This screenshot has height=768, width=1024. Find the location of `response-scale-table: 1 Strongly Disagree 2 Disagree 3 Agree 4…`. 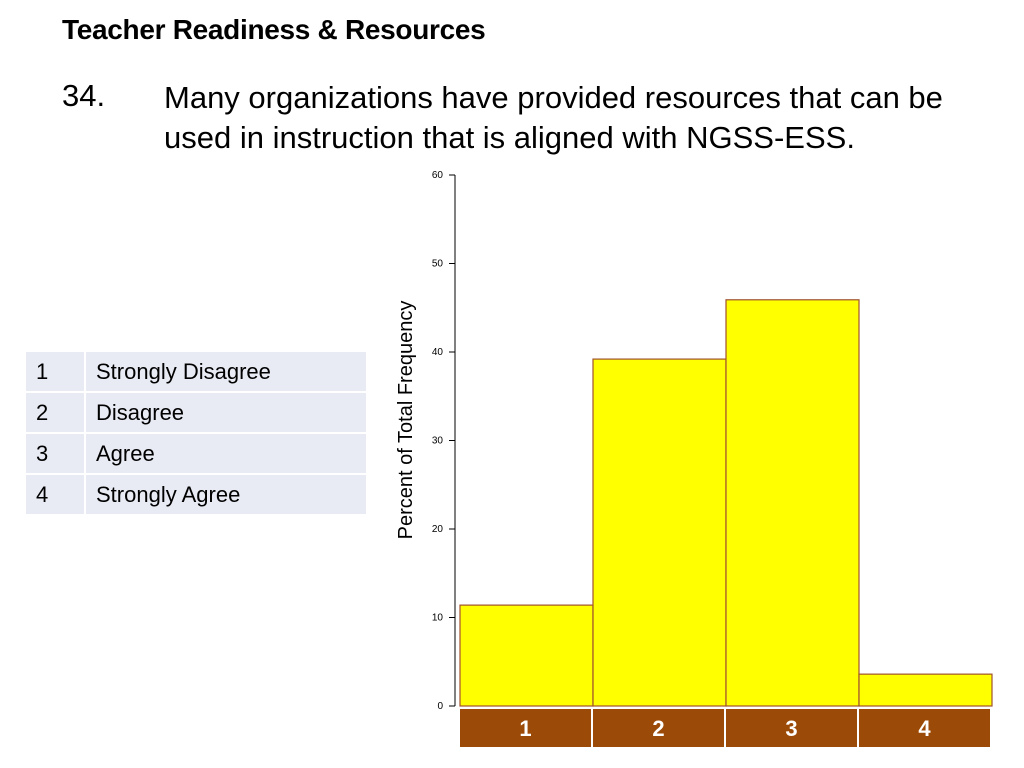

response-scale-table: 1 Strongly Disagree 2 Disagree 3 Agree 4… is located at coordinates (196, 433).